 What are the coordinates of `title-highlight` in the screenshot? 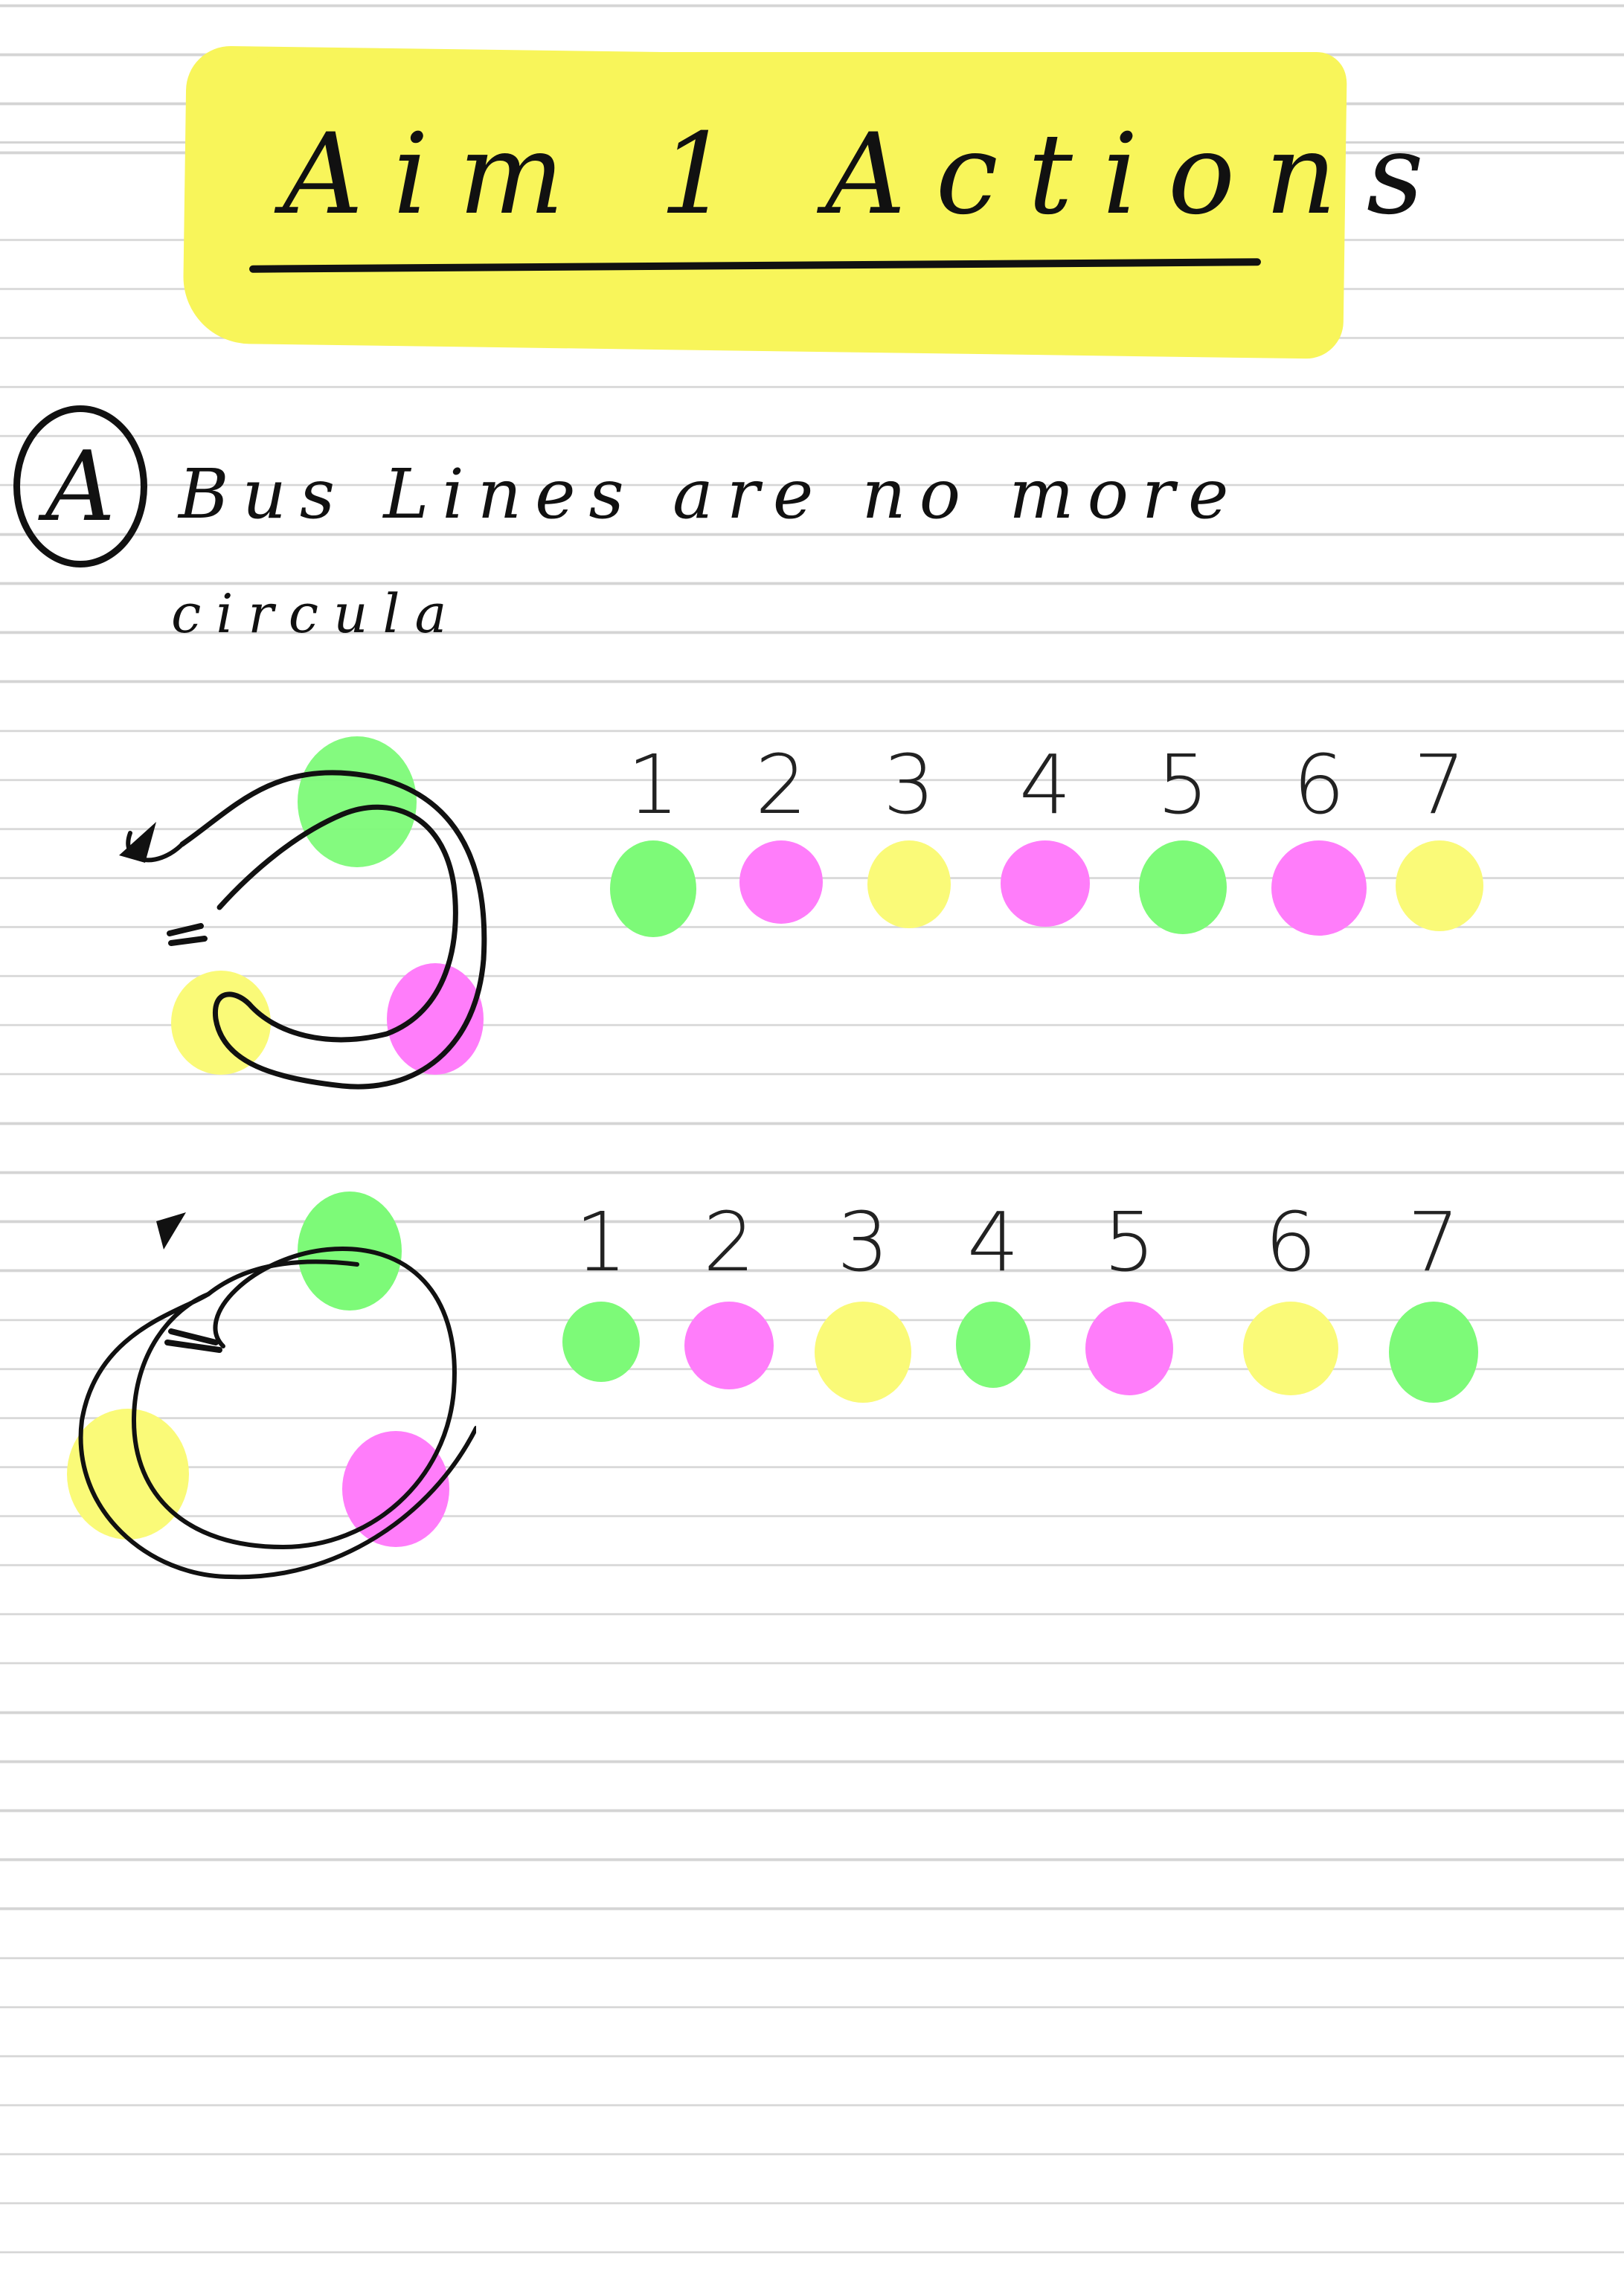 It's located at (796, 93).